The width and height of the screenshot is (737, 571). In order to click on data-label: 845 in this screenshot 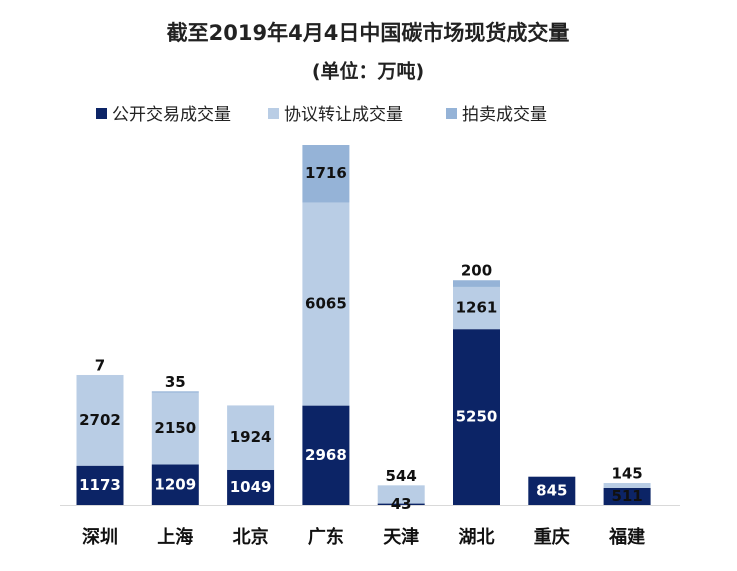, I will do `click(551, 490)`.